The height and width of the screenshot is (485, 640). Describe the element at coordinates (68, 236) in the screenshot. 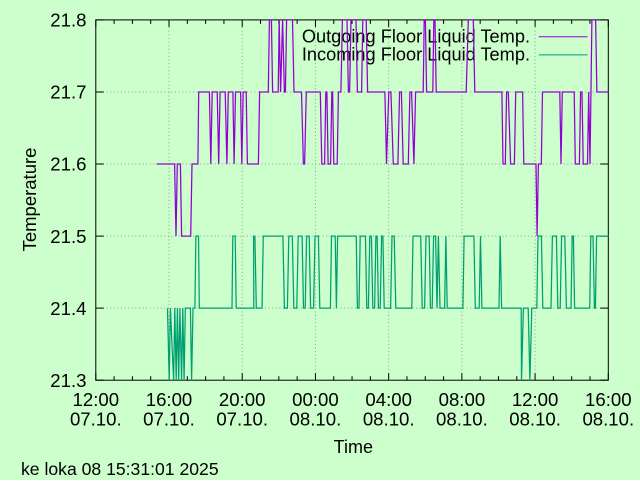

I see `svg-text: 21.5` at that location.